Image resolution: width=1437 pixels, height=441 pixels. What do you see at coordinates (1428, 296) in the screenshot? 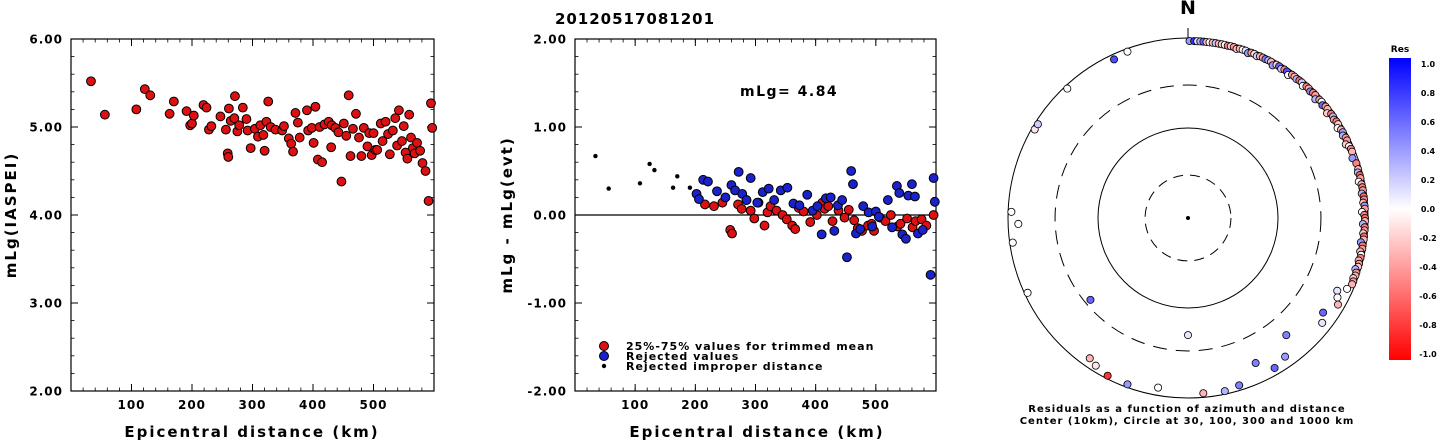
I see `colorbar-tick-label: -0.6` at bounding box center [1428, 296].